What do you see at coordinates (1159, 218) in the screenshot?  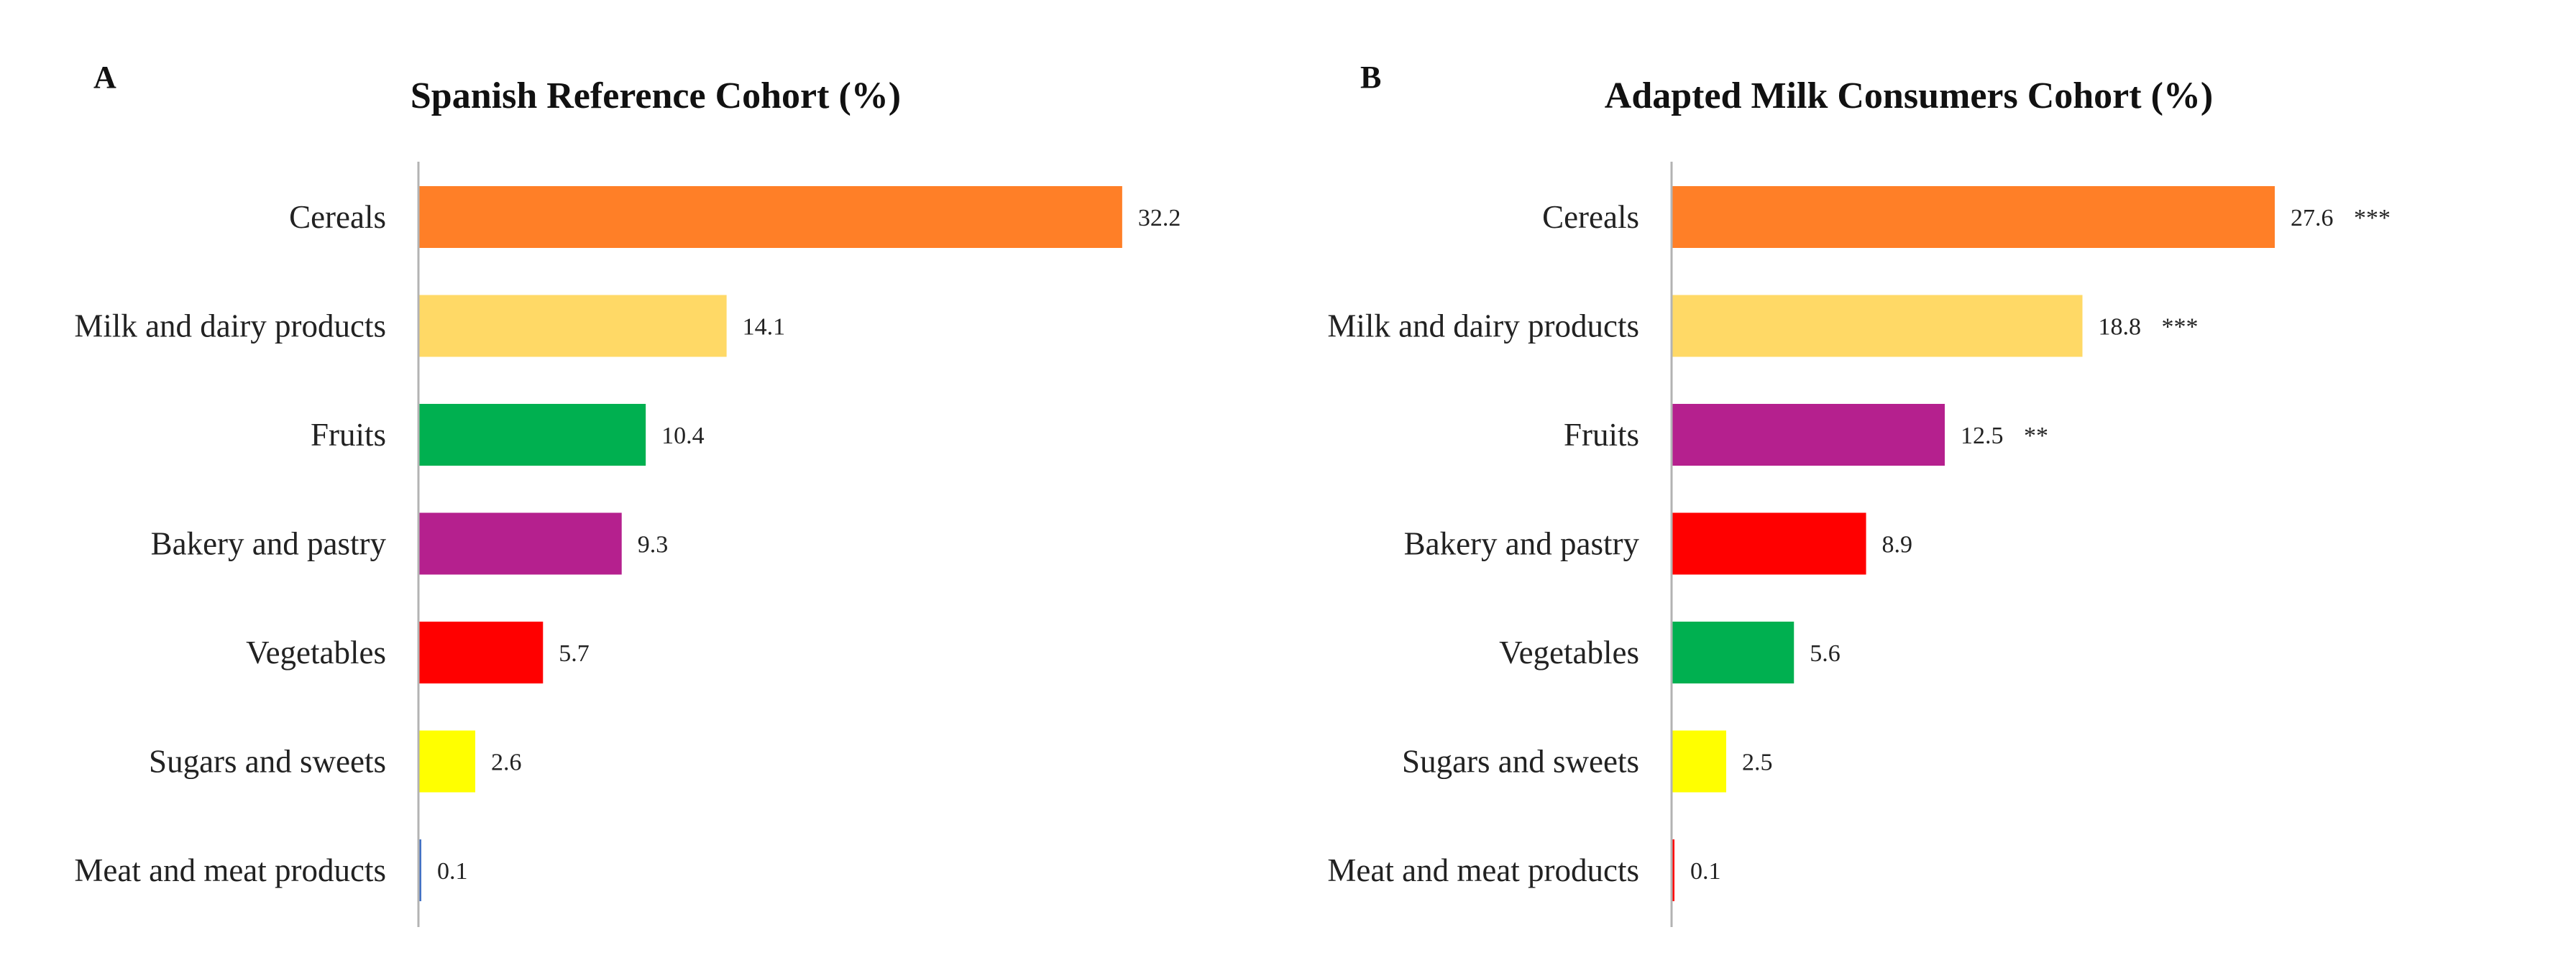 I see `data-label: 32.2` at bounding box center [1159, 218].